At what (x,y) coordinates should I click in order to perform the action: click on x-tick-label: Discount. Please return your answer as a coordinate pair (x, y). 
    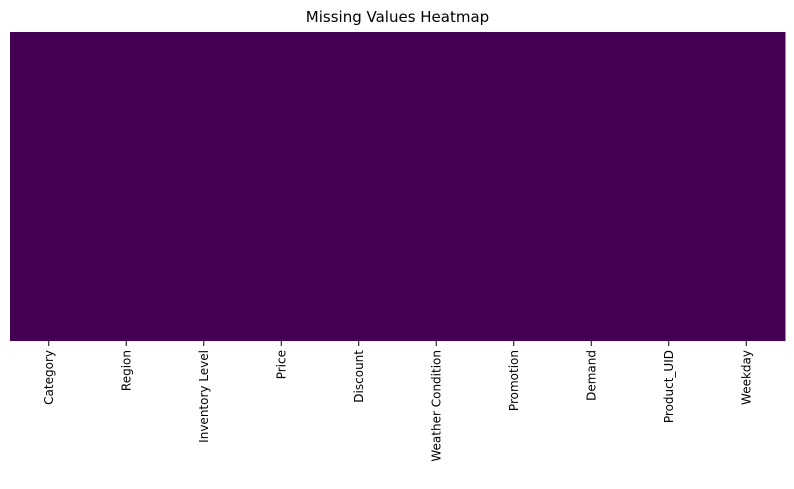
    Looking at the image, I should click on (359, 376).